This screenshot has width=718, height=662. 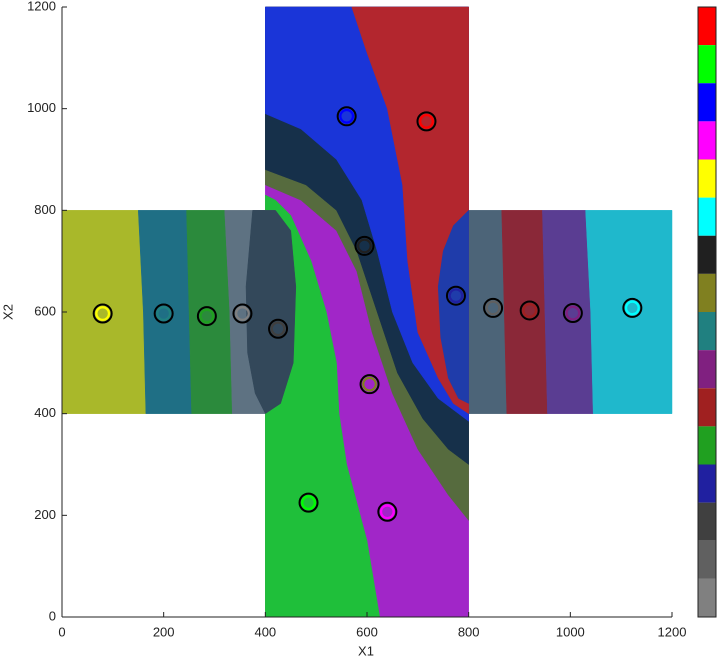 I want to click on x-tick-label: 1000, so click(x=570, y=631).